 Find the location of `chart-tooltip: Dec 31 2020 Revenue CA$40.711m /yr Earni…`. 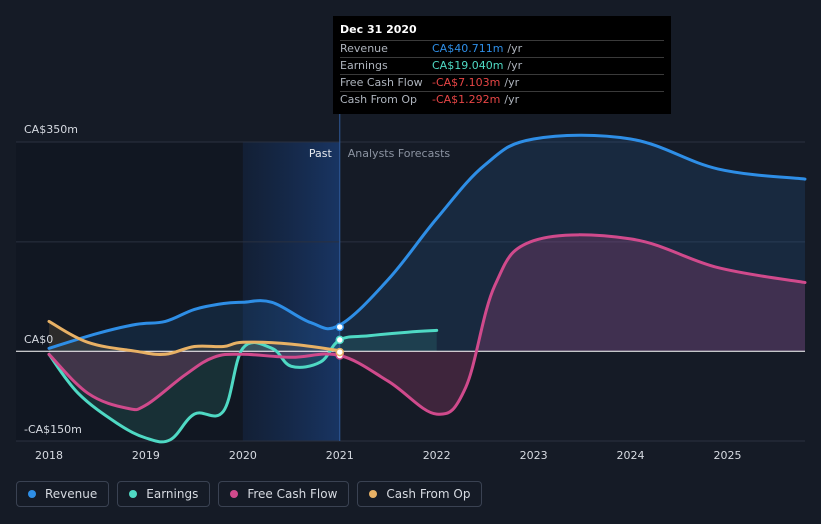

chart-tooltip: Dec 31 2020 Revenue CA$40.711m /yr Earni… is located at coordinates (502, 65).